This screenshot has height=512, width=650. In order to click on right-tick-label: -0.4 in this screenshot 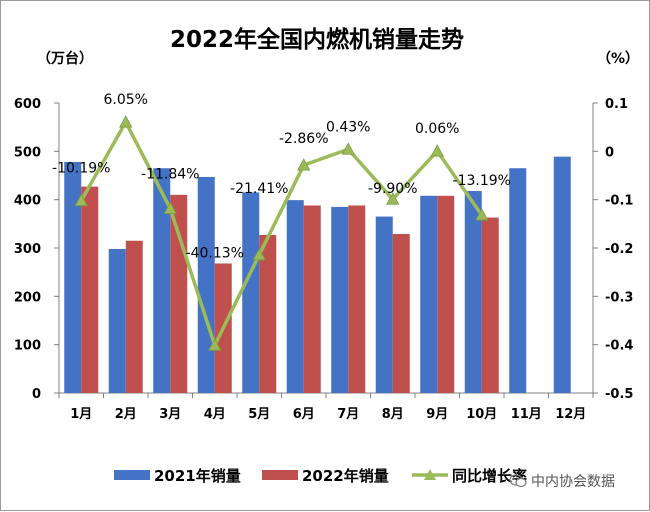, I will do `click(619, 346)`.